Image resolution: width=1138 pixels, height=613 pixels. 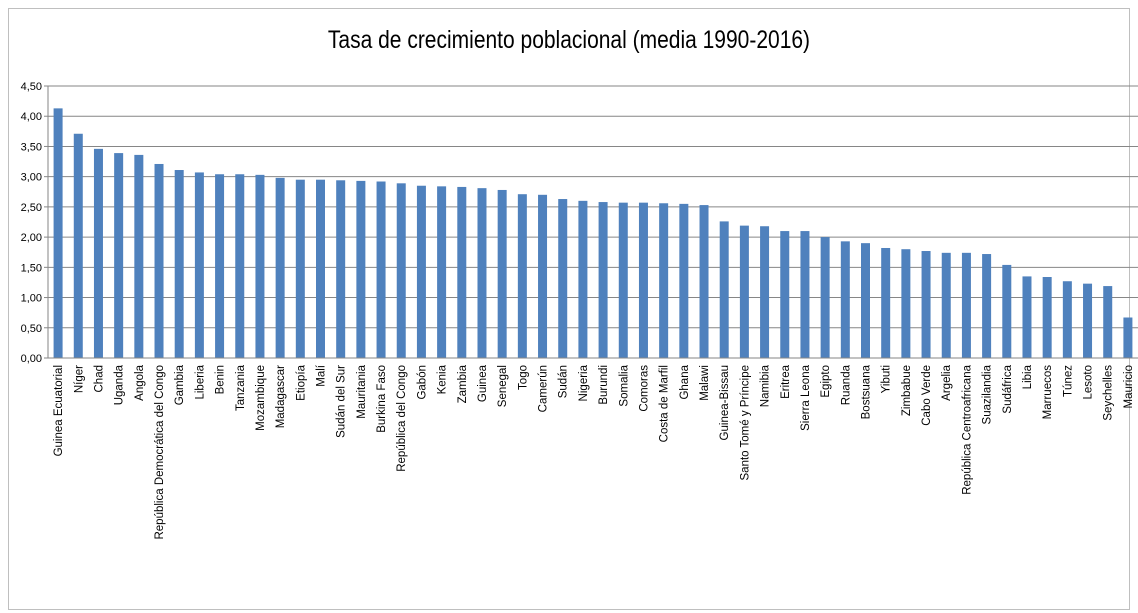 I want to click on x-tick-label: Burkina Faso, so click(x=382, y=399).